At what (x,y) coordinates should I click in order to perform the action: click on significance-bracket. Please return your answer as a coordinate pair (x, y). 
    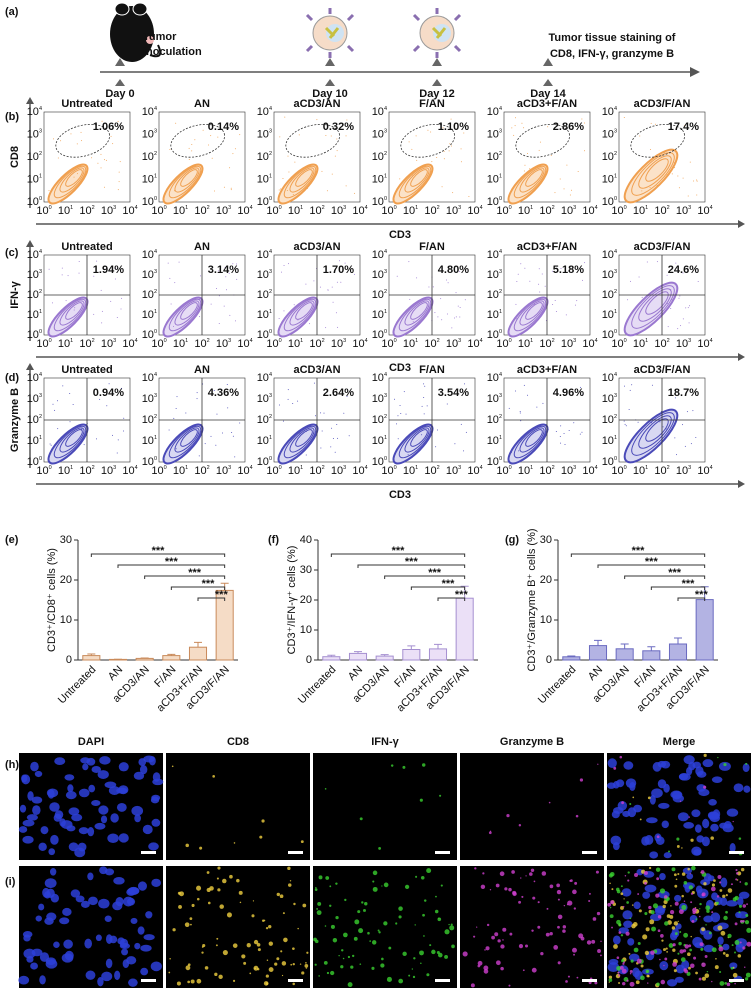
    Looking at the image, I should click on (651, 566).